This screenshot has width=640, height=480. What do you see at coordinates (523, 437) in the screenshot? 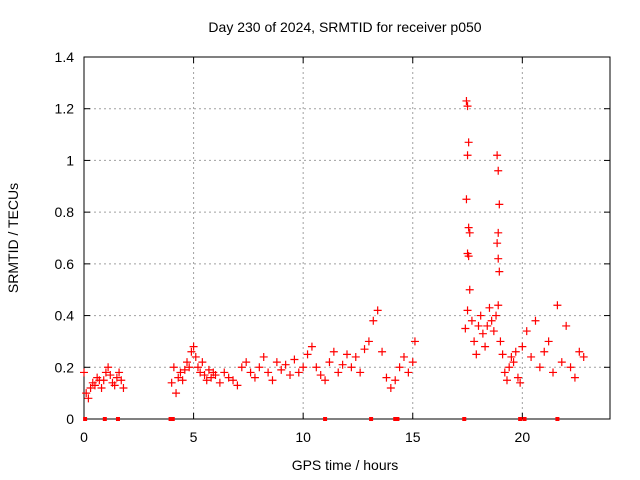
I see `x-tick-label: 20` at bounding box center [523, 437].